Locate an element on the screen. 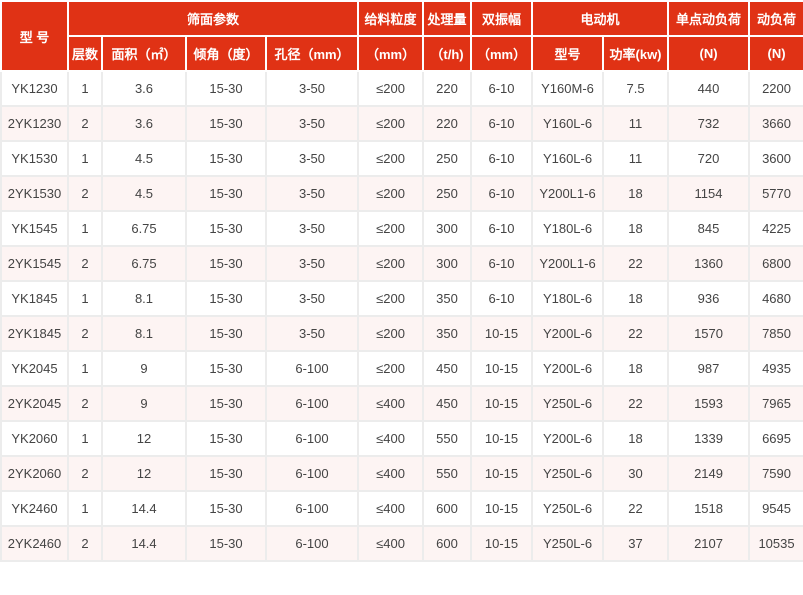  cell-area: 9 is located at coordinates (144, 368).